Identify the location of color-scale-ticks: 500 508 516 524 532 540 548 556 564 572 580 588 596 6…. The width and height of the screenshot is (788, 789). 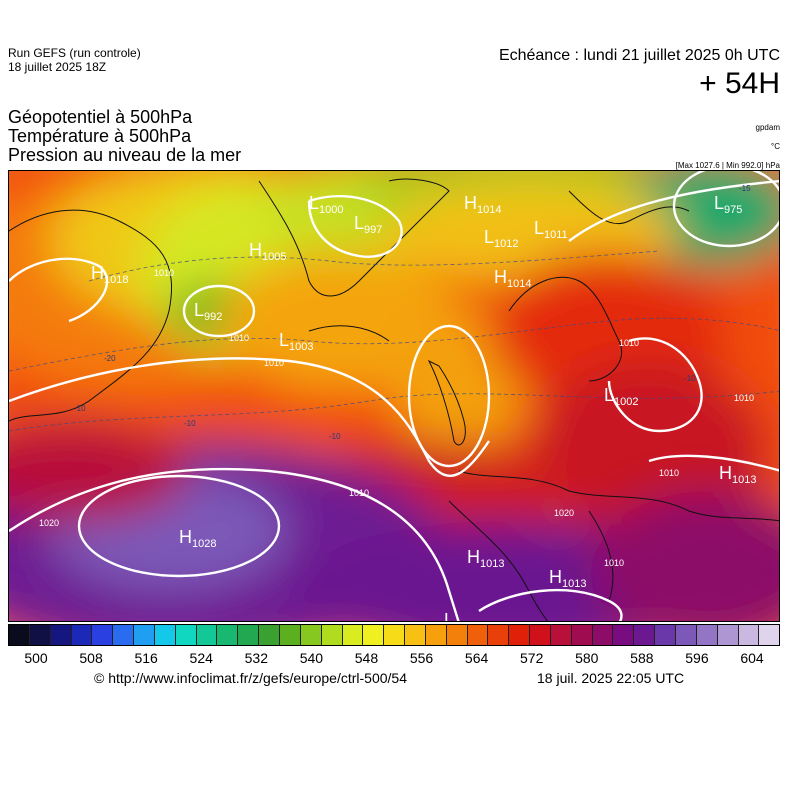
(394, 659).